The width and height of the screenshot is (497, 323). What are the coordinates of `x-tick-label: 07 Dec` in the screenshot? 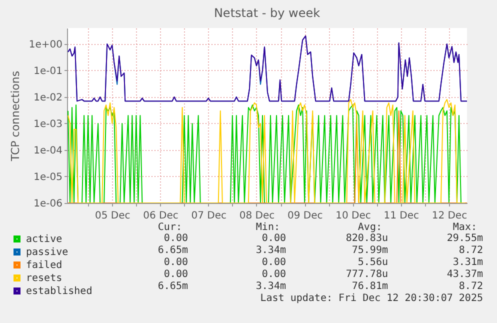 It's located at (208, 216).